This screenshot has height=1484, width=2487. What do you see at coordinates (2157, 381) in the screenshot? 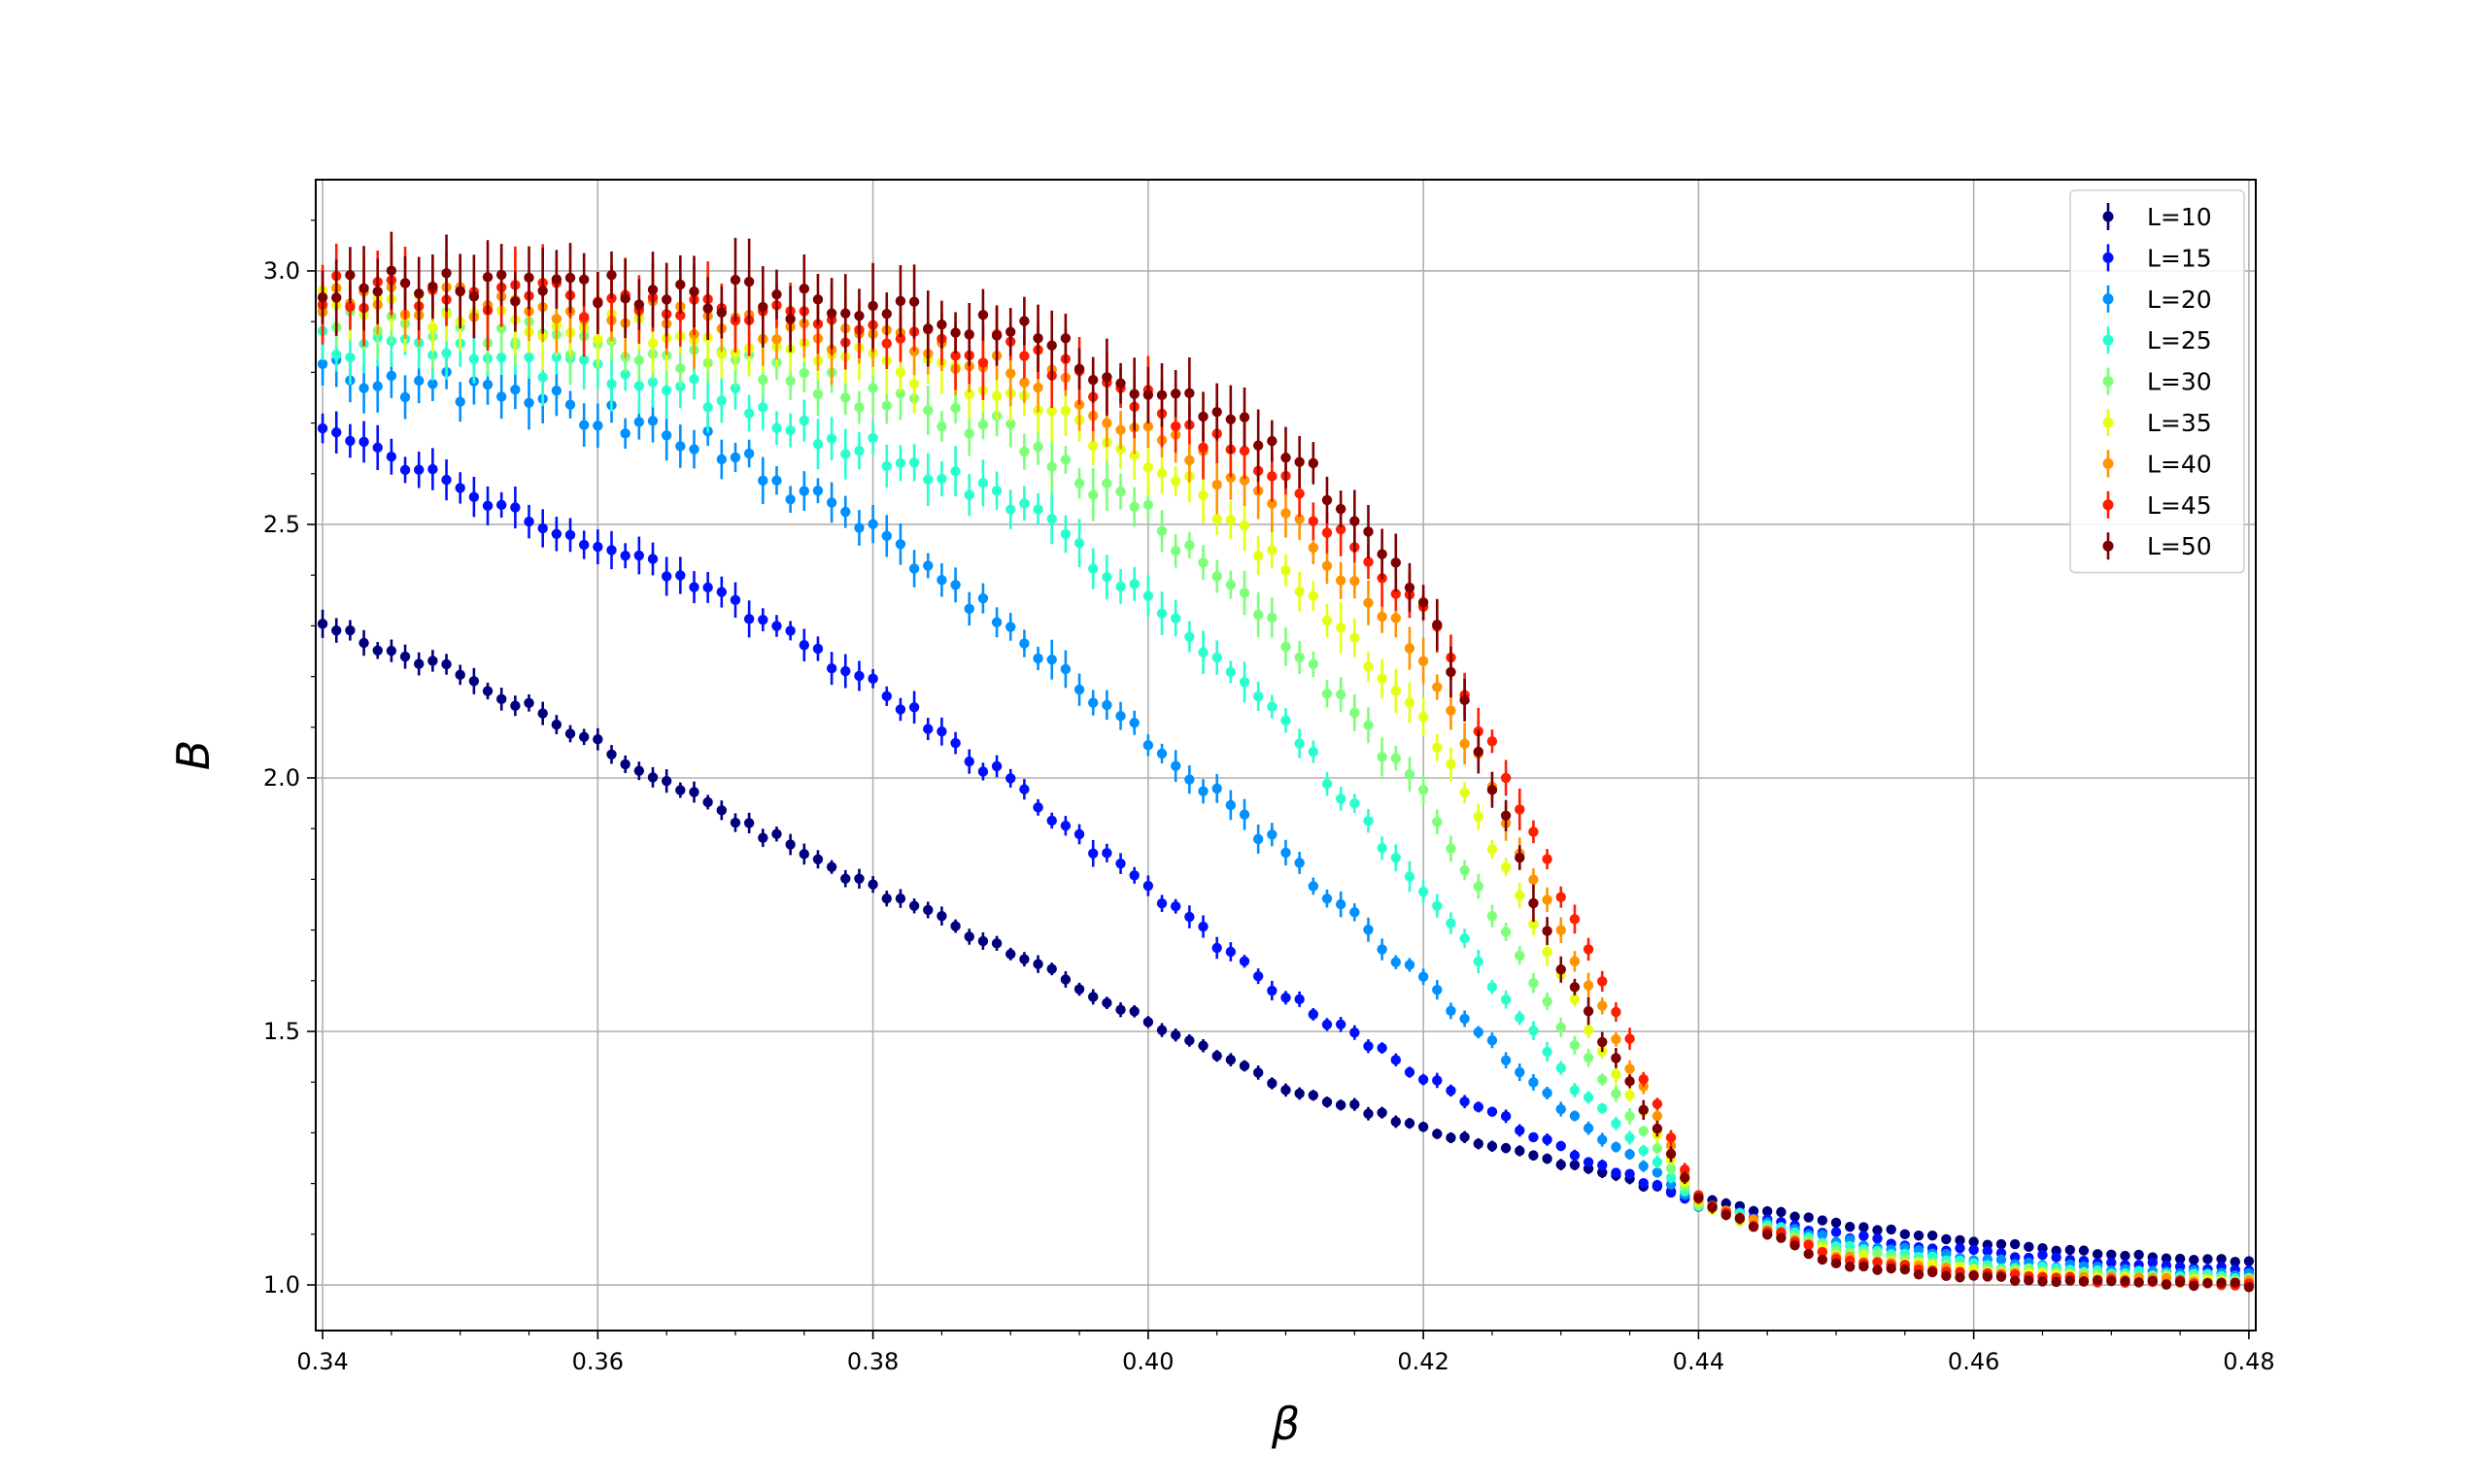
I see `legend: L=10 L=15 L=20 L=25 L=30 L=35 L=40 L=45 L=50` at bounding box center [2157, 381].